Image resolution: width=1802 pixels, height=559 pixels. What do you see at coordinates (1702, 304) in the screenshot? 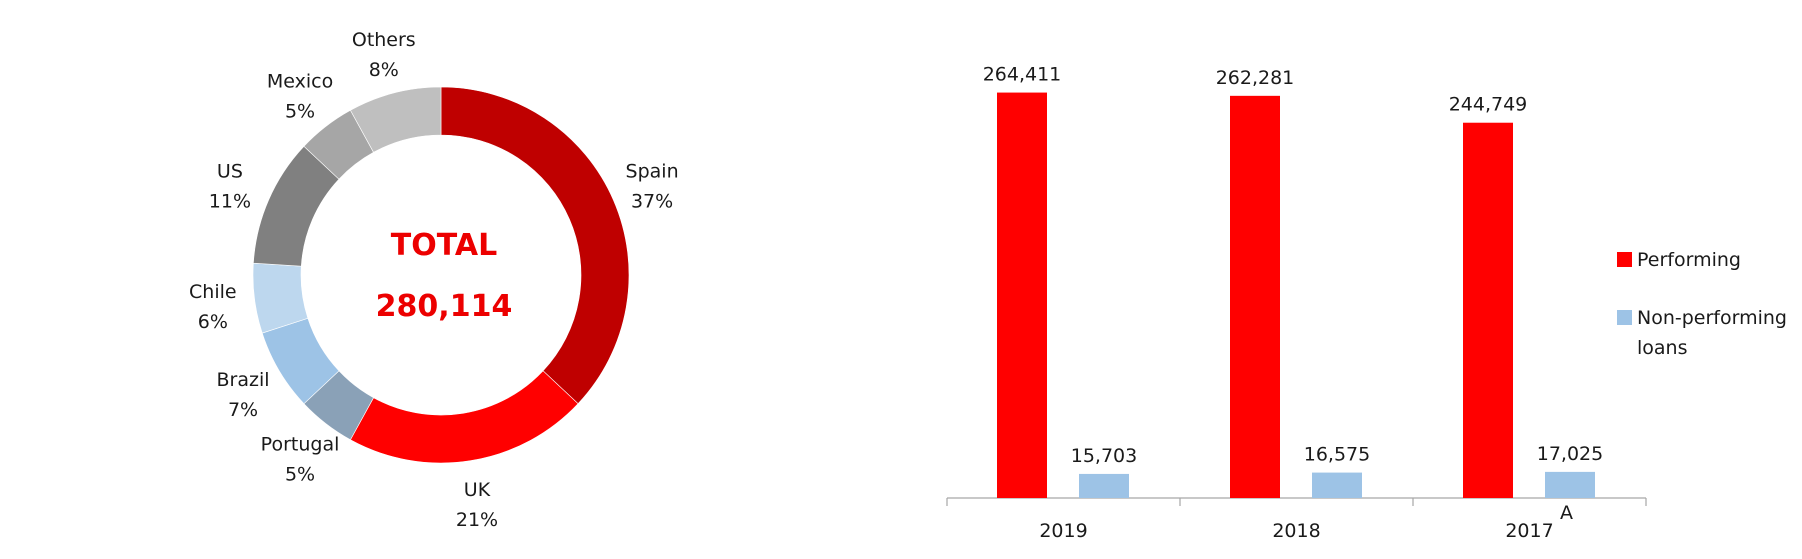
I see `bar-chart-legend: Performing Non-performing loans` at bounding box center [1702, 304].